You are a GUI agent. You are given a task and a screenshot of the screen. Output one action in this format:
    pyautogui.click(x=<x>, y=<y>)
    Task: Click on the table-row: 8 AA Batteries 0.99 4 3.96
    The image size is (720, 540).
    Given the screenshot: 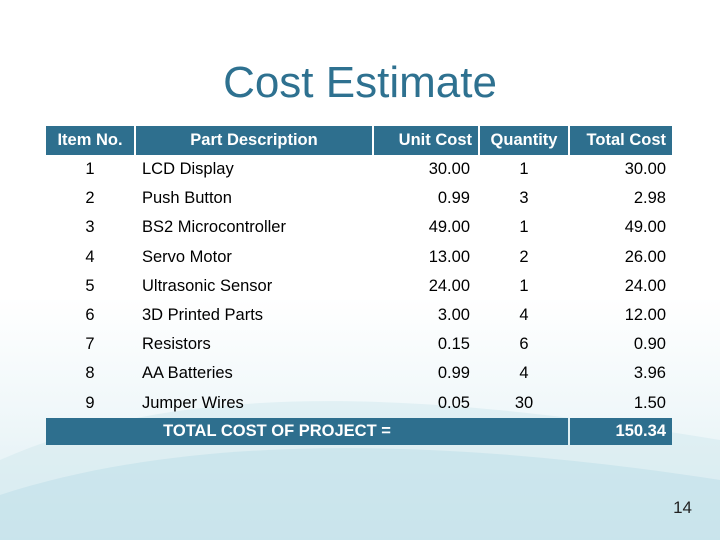 What is the action you would take?
    pyautogui.click(x=359, y=373)
    